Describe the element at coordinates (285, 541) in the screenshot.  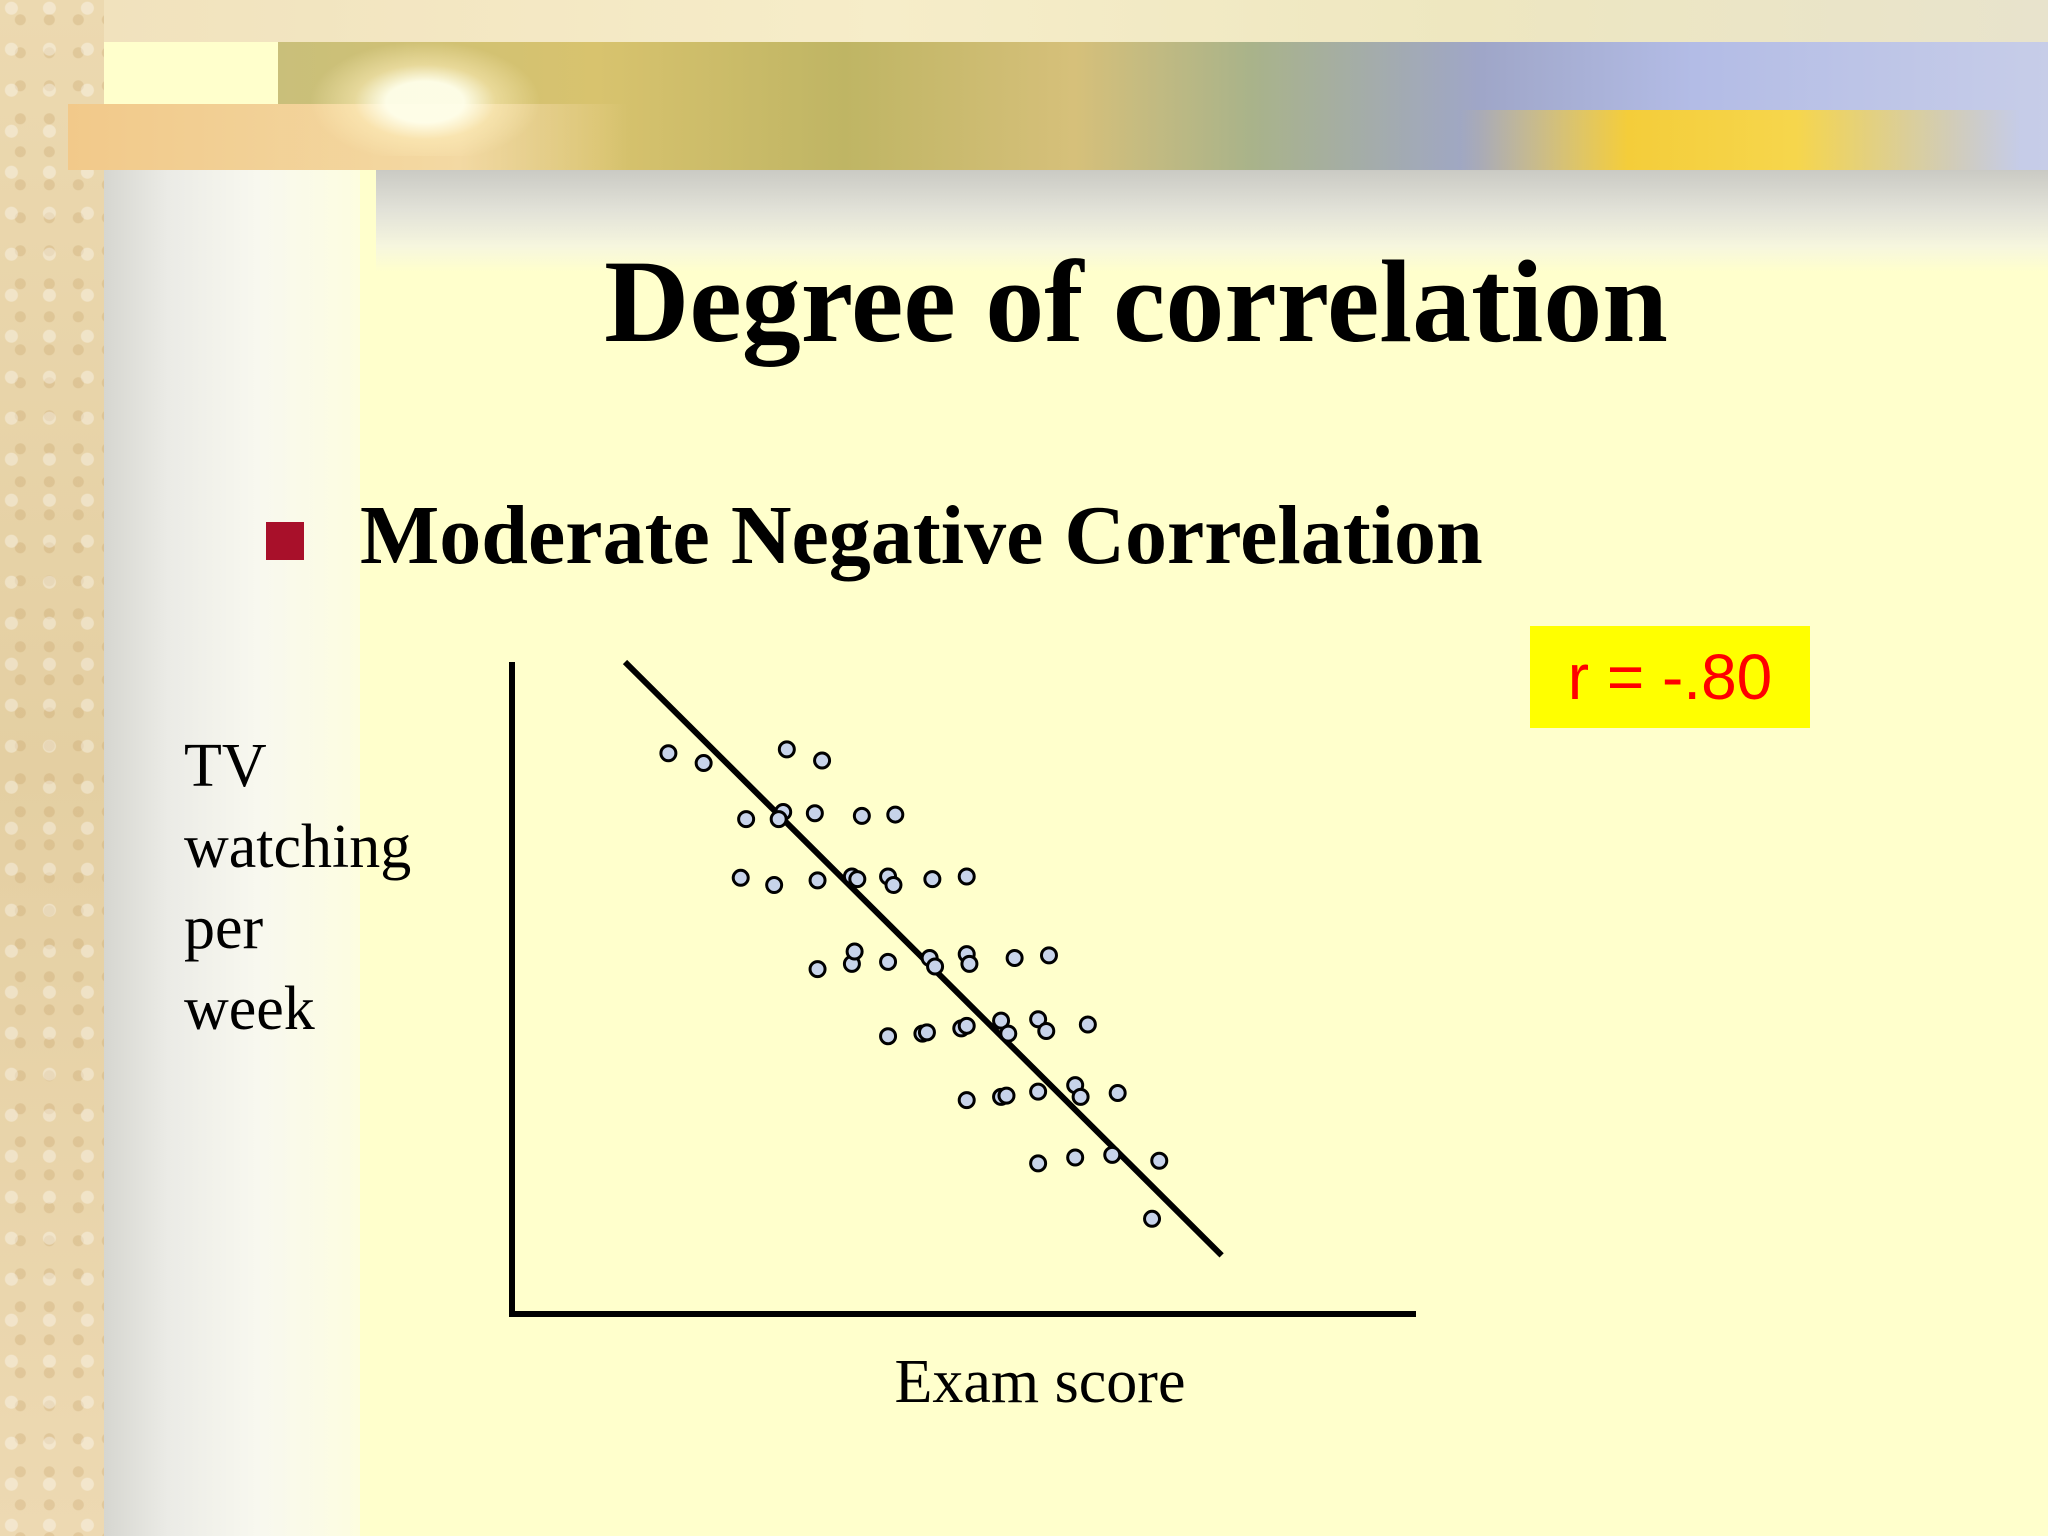
I see `bullet-square-icon` at that location.